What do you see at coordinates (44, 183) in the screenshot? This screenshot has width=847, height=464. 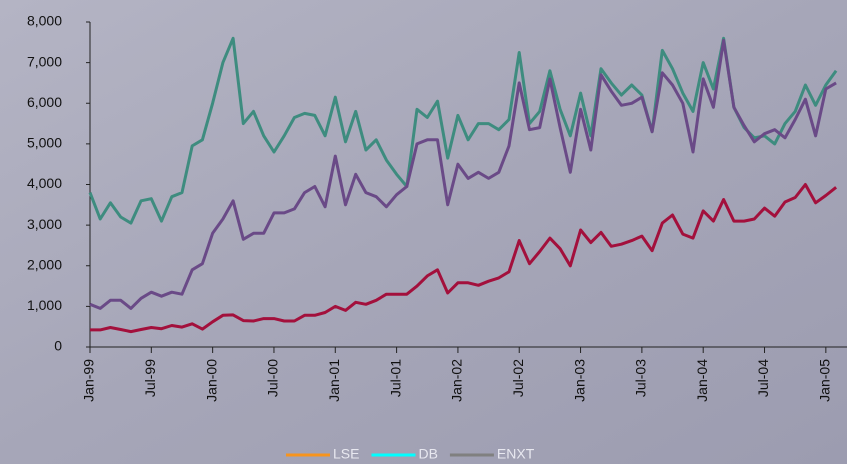 I see `y-tick-label: 4,000` at bounding box center [44, 183].